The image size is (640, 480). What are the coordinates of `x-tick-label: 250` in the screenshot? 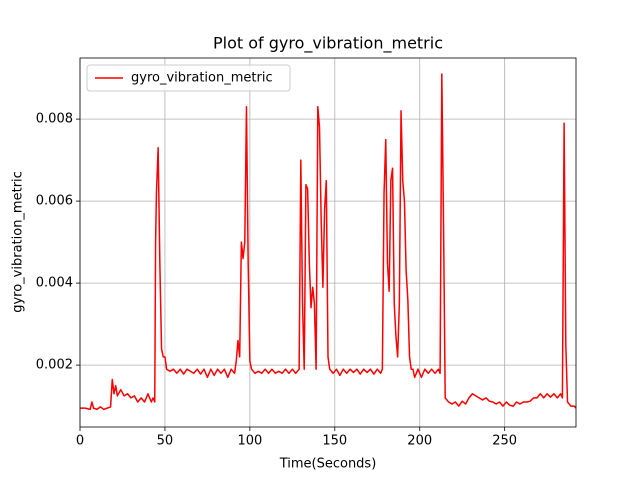 It's located at (504, 441).